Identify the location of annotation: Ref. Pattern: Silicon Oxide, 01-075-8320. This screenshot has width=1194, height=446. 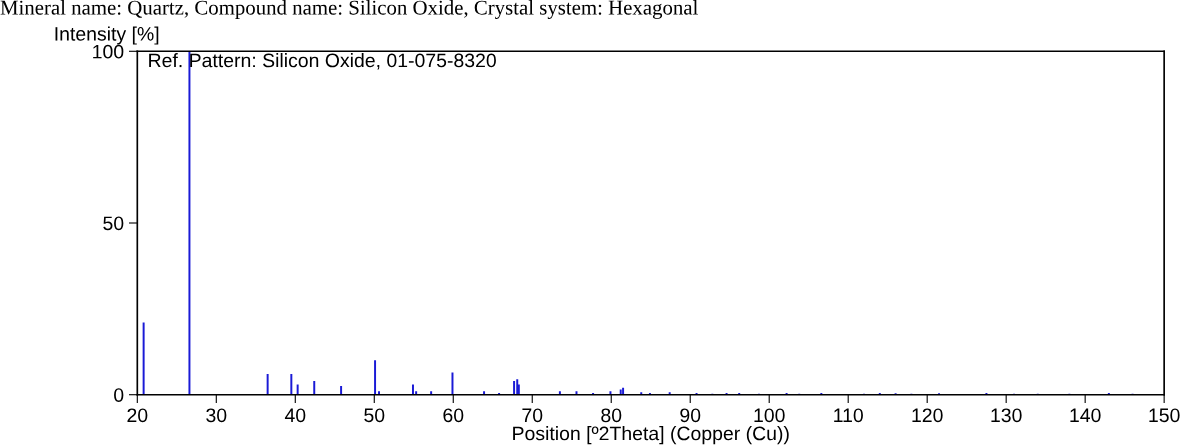
(322, 61).